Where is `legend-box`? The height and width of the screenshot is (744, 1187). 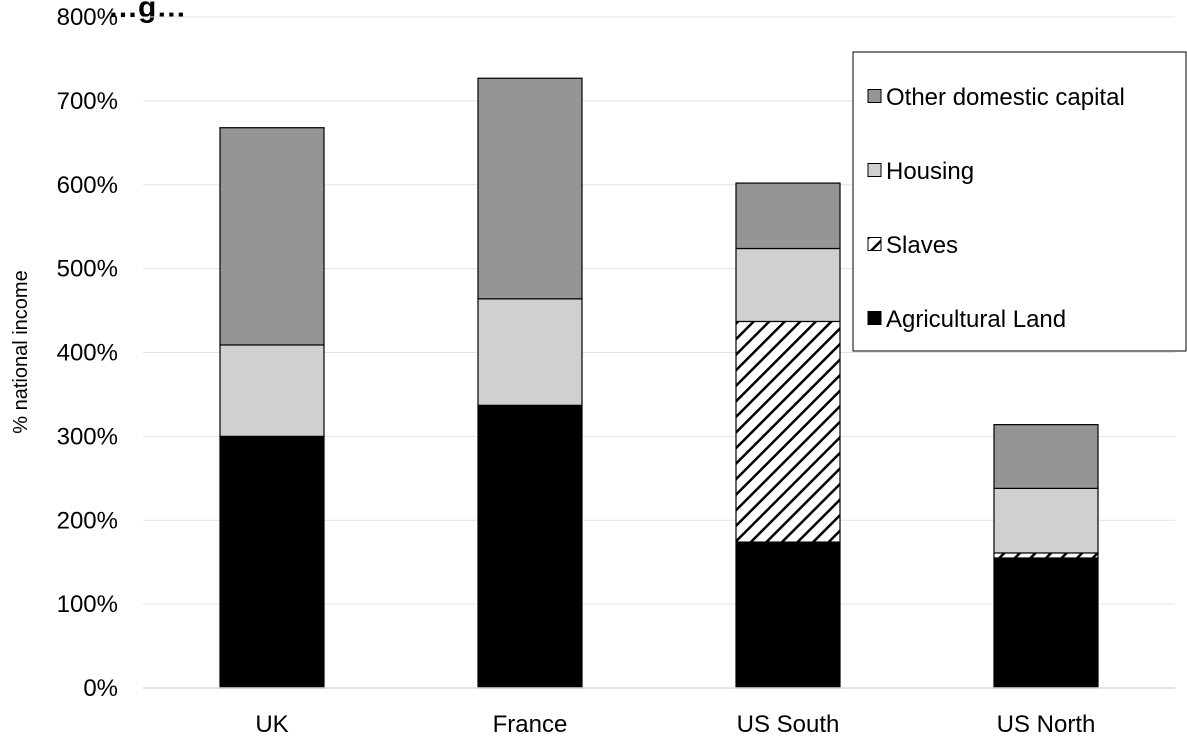
legend-box is located at coordinates (1019, 201).